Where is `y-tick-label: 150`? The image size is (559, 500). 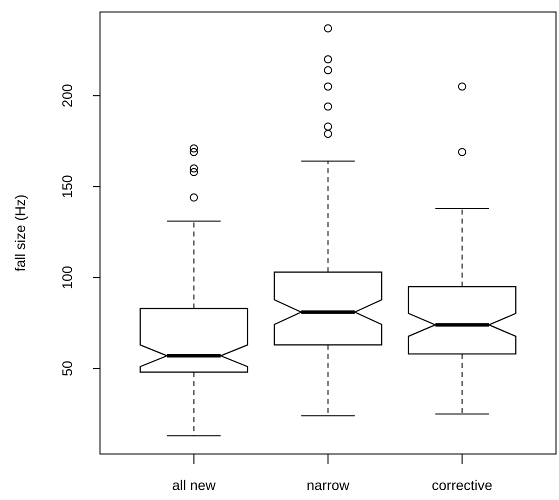 y-tick-label: 150 is located at coordinates (67, 186).